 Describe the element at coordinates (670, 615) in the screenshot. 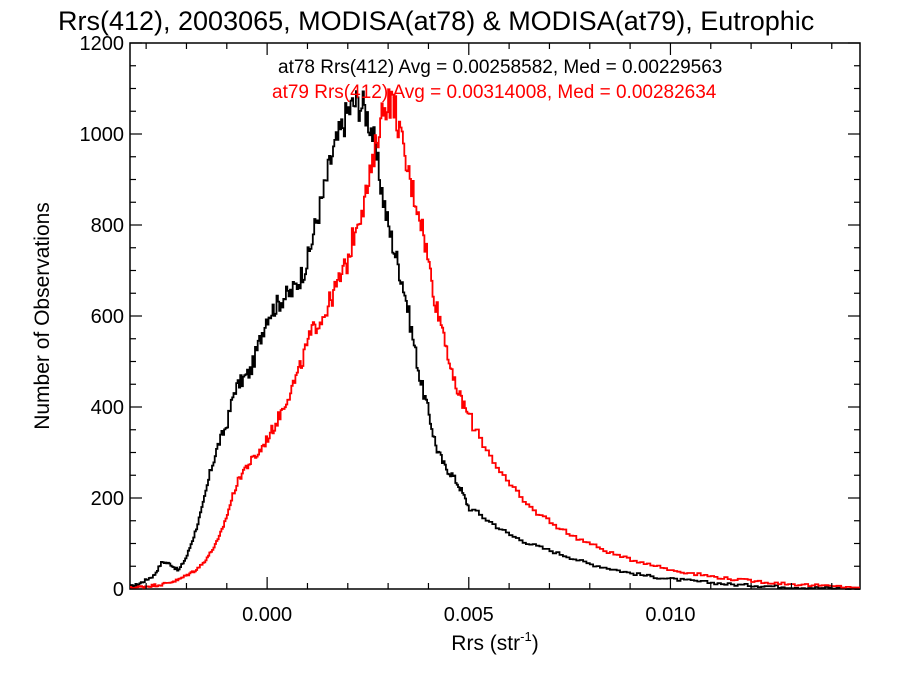

I see `x-tick-label: 0.010` at that location.